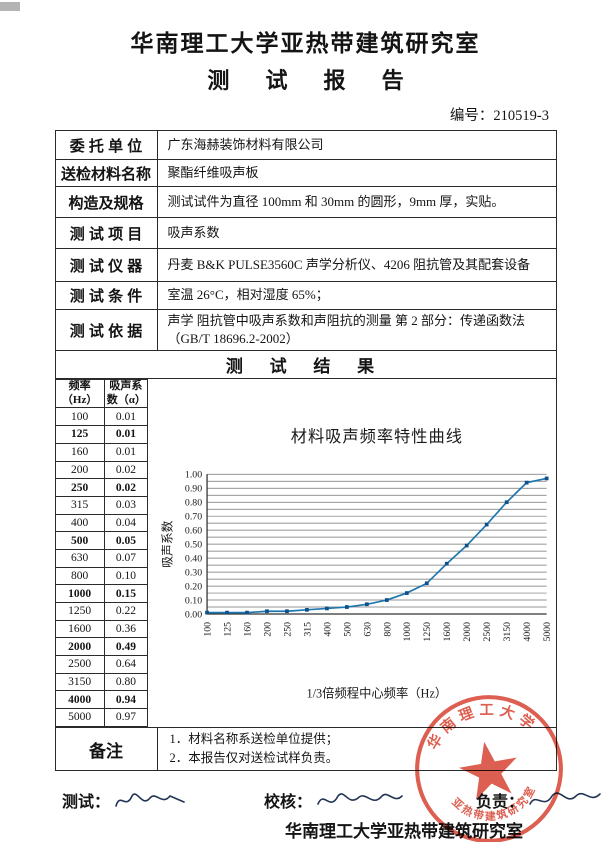 This screenshot has height=842, width=611. What do you see at coordinates (327, 629) in the screenshot?
I see `x-tick-label: 400` at bounding box center [327, 629].